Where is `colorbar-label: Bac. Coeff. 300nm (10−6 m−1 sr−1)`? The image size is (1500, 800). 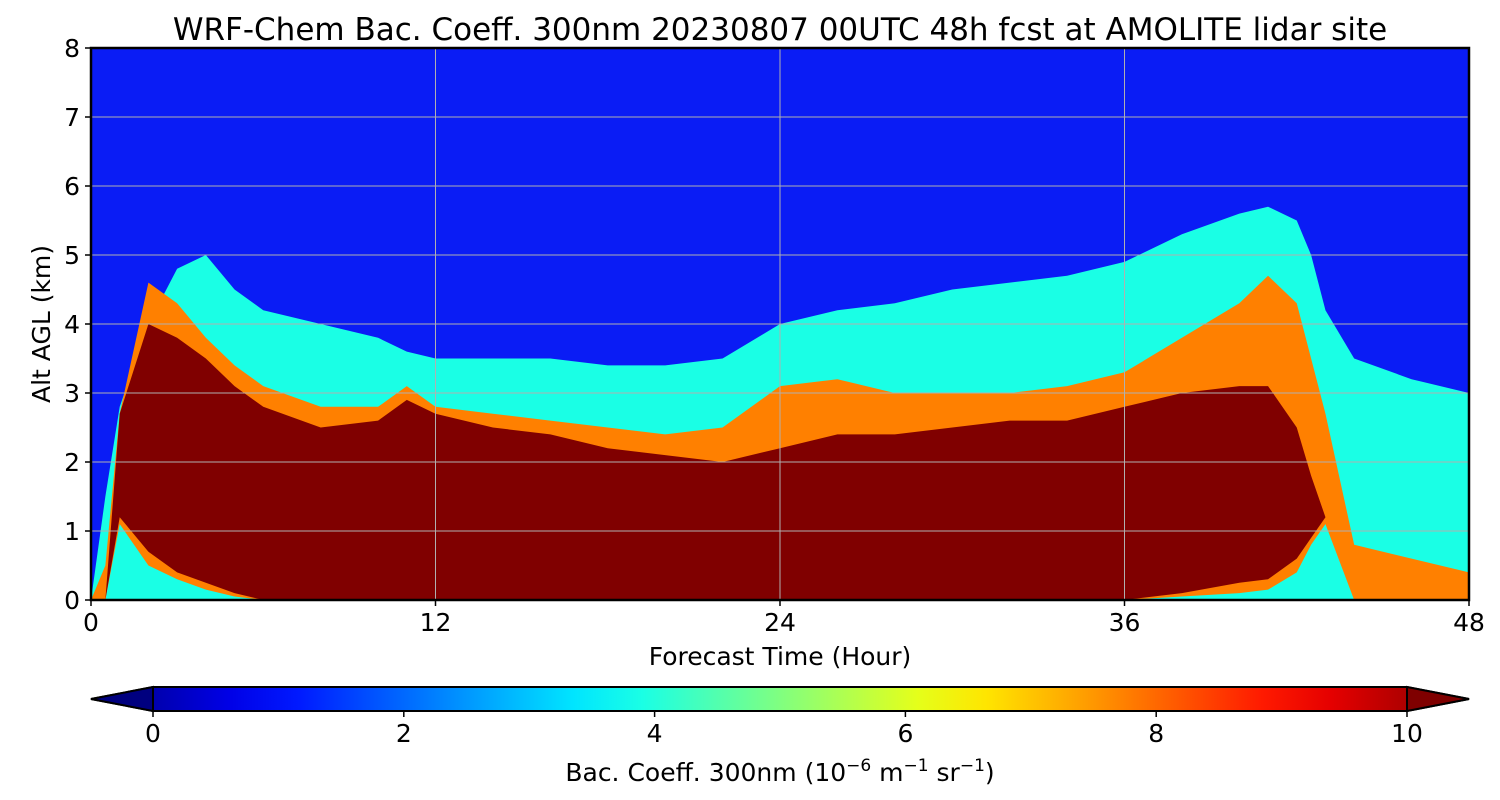 colorbar-label: Bac. Coeff. 300nm (10−6 m−1 sr−1) is located at coordinates (779, 771).